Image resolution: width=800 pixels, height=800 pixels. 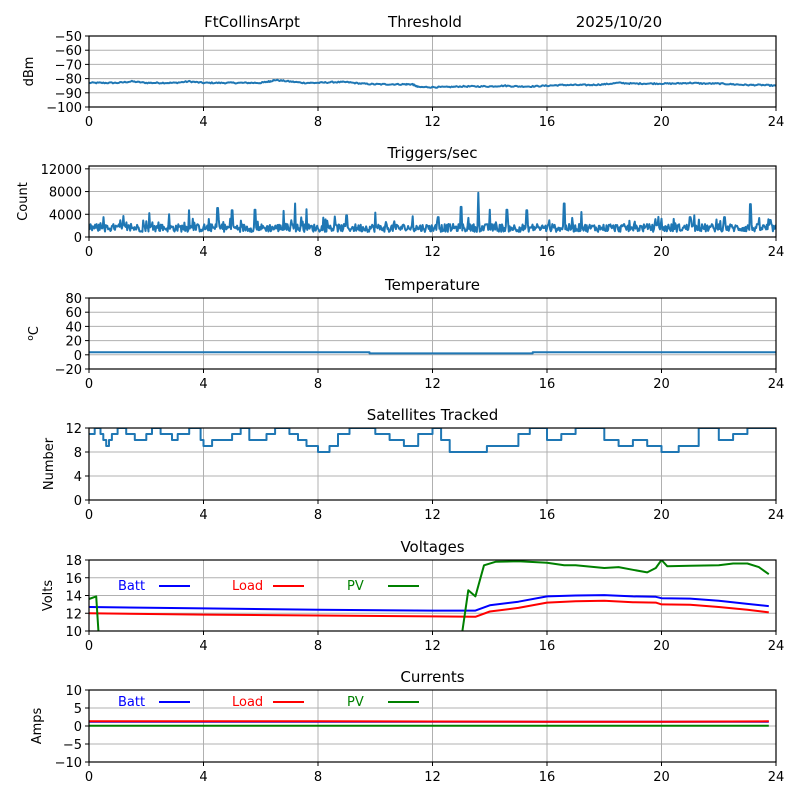 I want to click on series-line-triggers-triggers, so click(x=432, y=212).